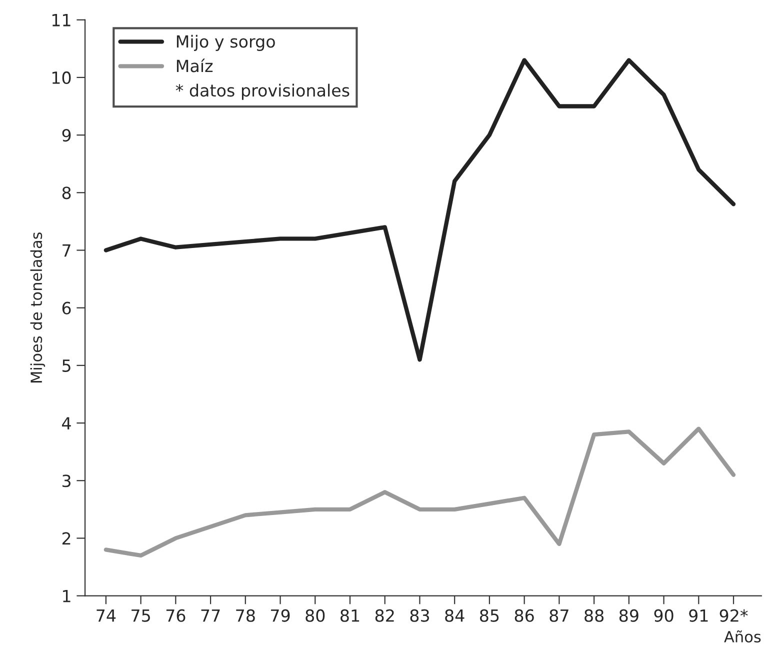 The height and width of the screenshot is (662, 773). Describe the element at coordinates (559, 615) in the screenshot. I see `x-tick-label: 87` at that location.